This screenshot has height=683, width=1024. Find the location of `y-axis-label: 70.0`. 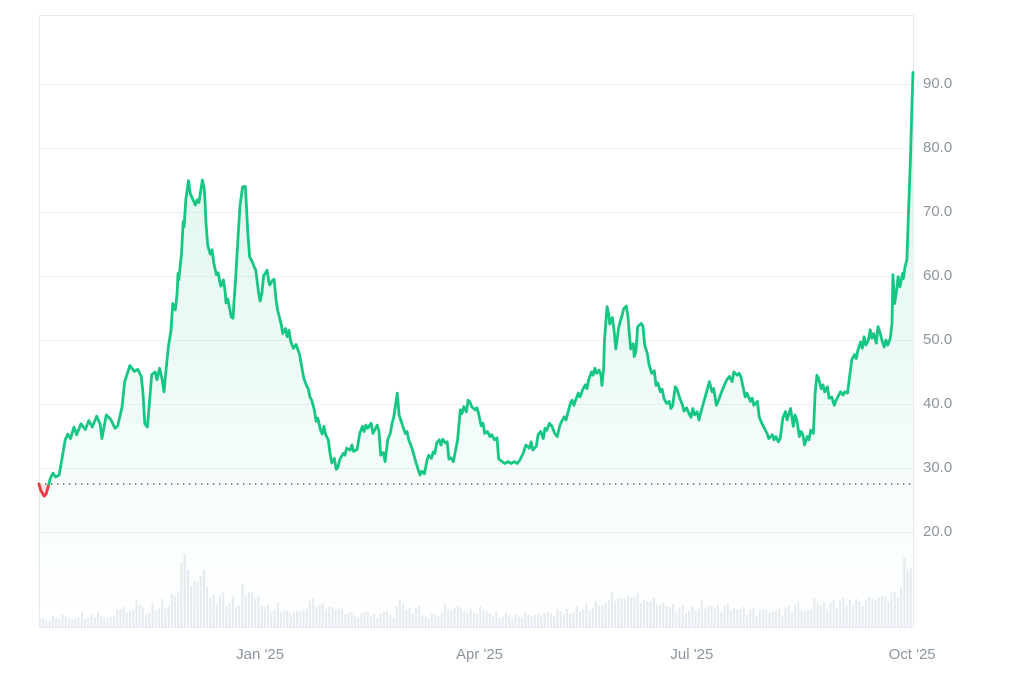

y-axis-label: 70.0 is located at coordinates (938, 211).